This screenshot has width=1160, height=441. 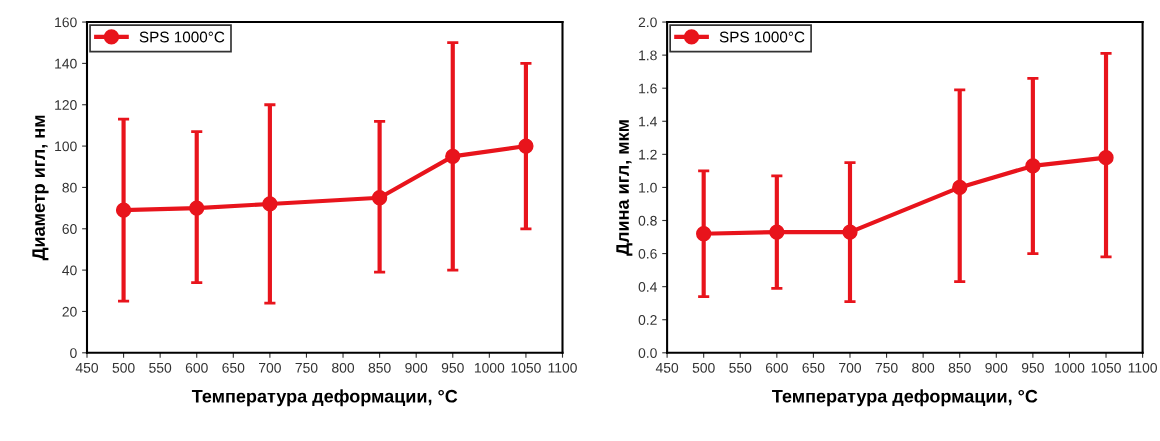 What do you see at coordinates (66, 105) in the screenshot?
I see `y-tick-label: 120` at bounding box center [66, 105].